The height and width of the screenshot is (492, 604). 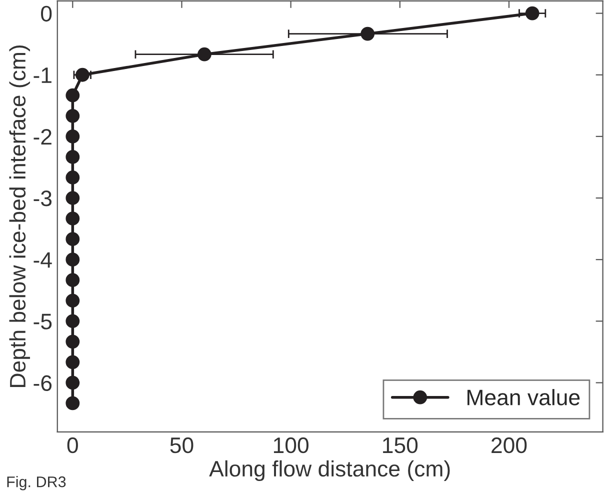 What do you see at coordinates (329, 471) in the screenshot?
I see `x-axis-title: Along flow distance (cm)` at bounding box center [329, 471].